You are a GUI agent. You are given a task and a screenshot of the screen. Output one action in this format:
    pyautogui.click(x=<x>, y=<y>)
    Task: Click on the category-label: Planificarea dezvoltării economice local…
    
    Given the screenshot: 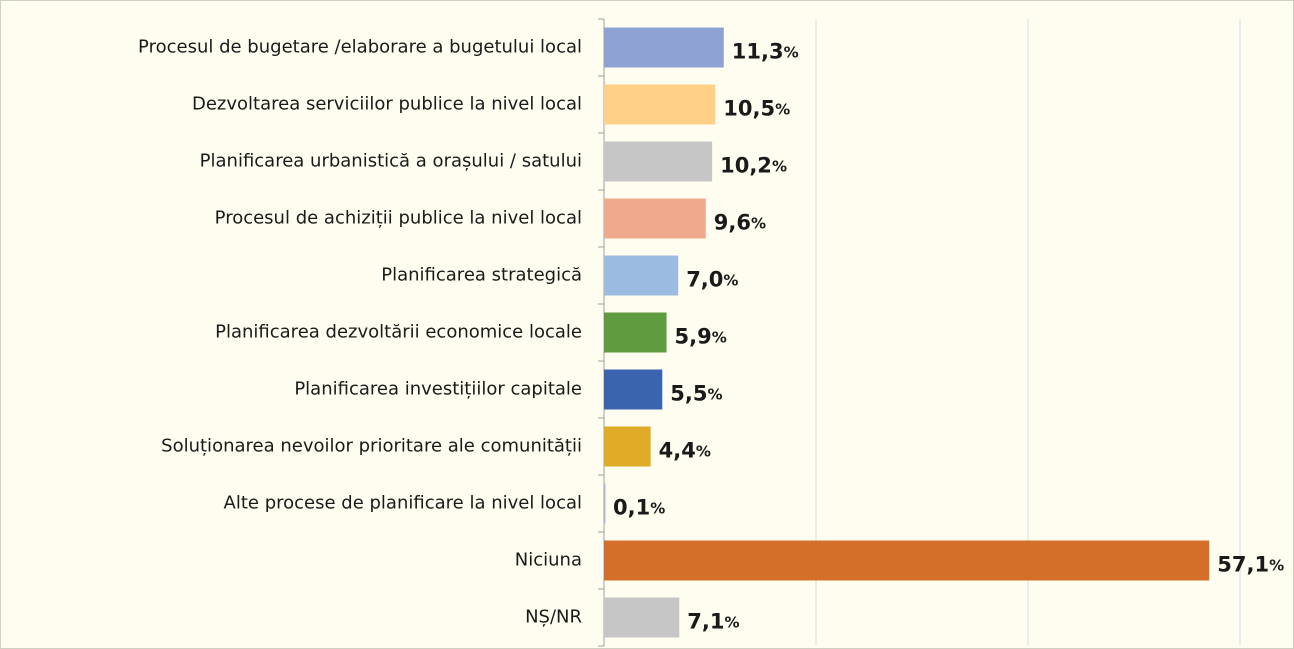 What is the action you would take?
    pyautogui.click(x=398, y=332)
    